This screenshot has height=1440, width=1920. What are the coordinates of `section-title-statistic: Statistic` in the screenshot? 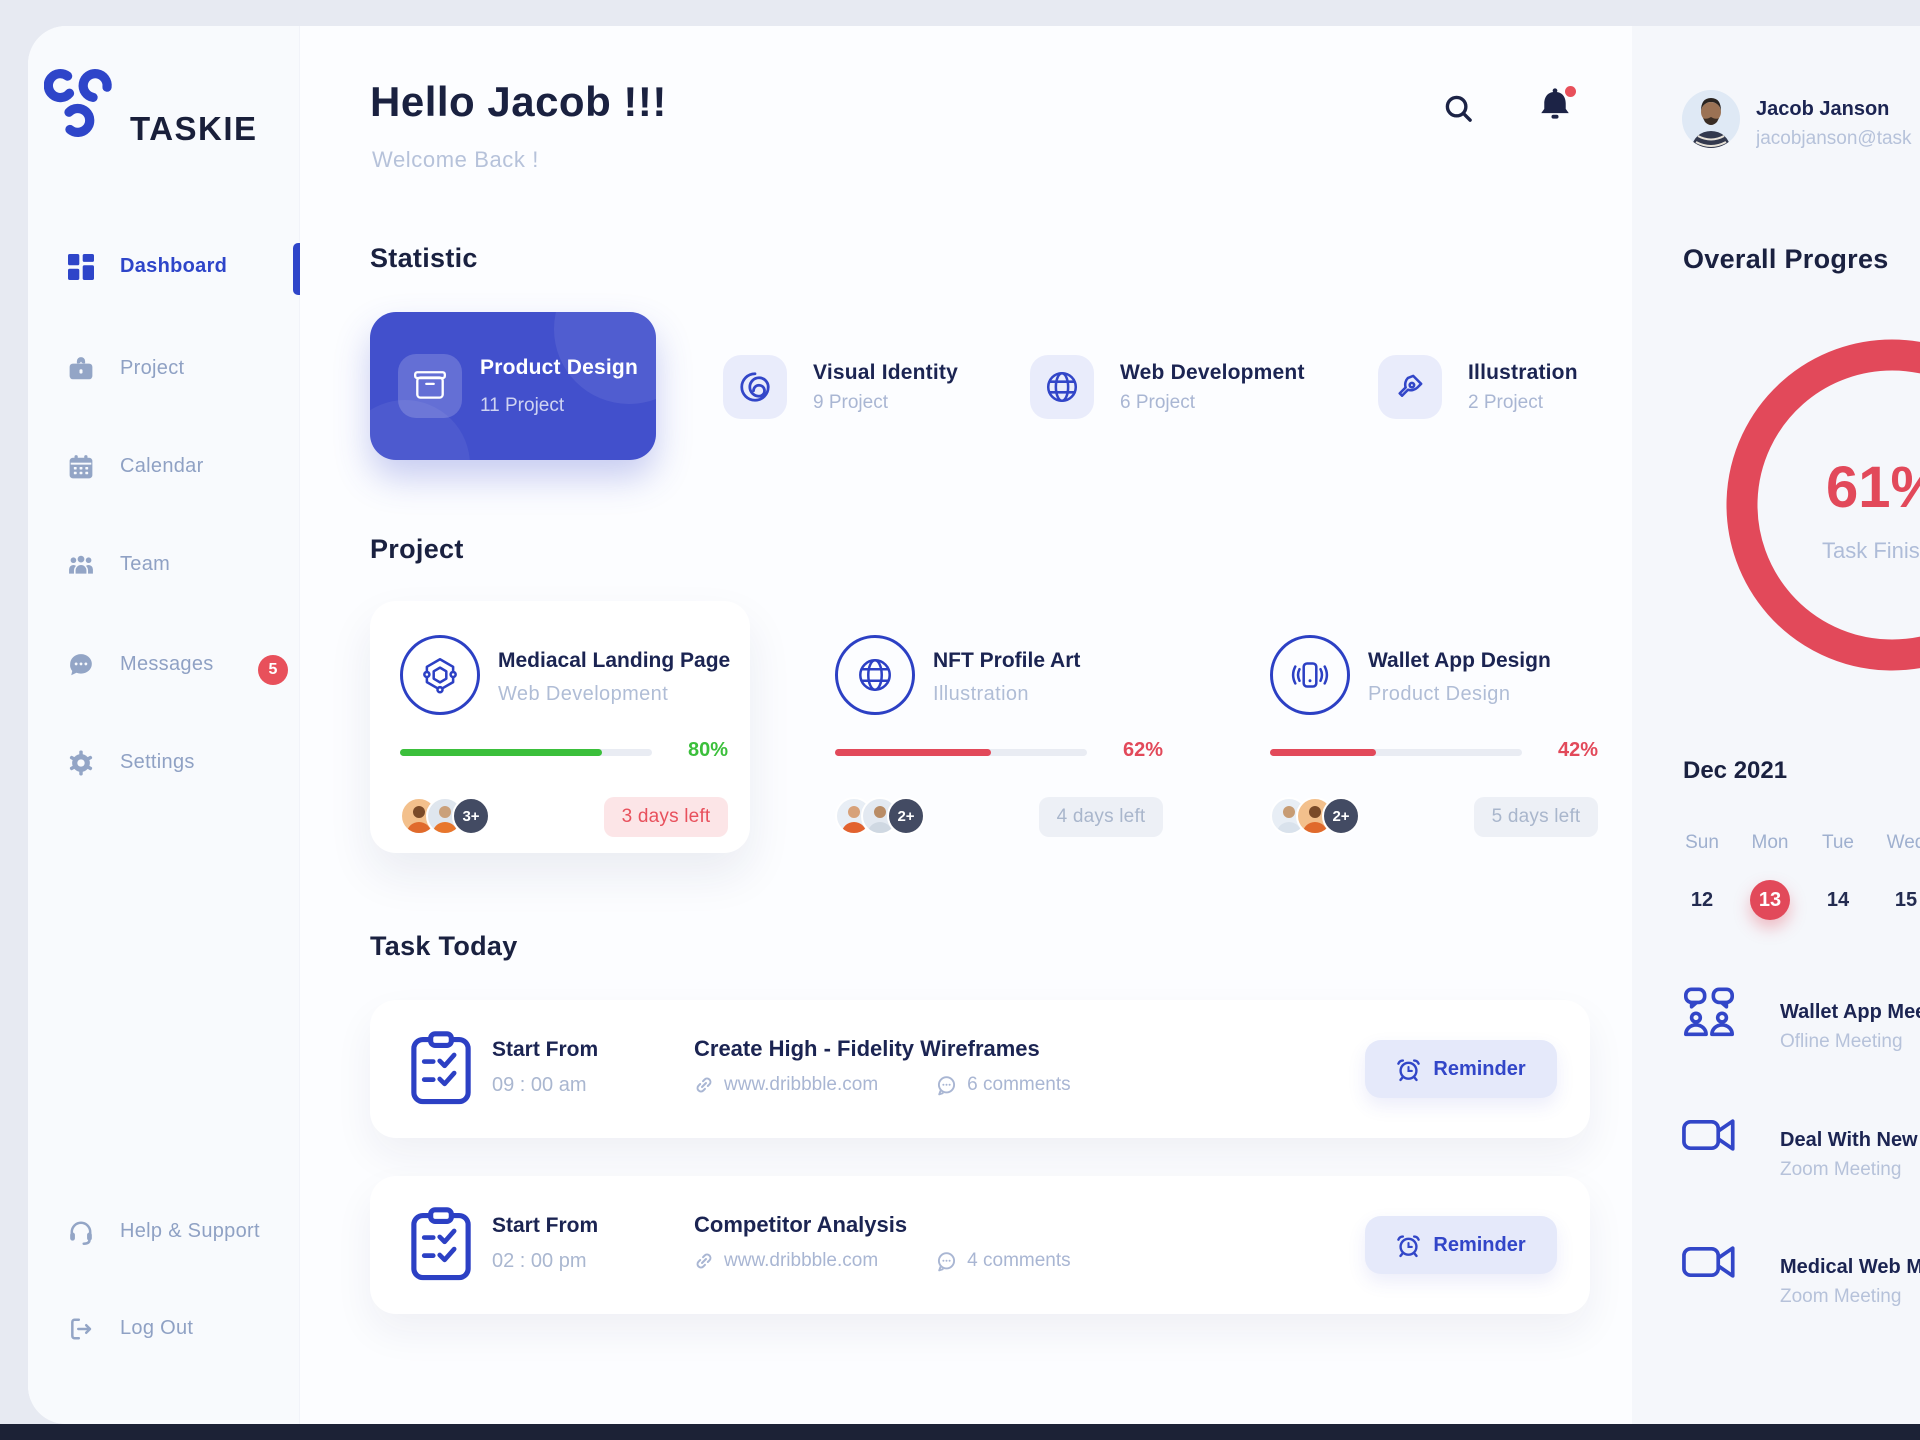 It's located at (424, 258).